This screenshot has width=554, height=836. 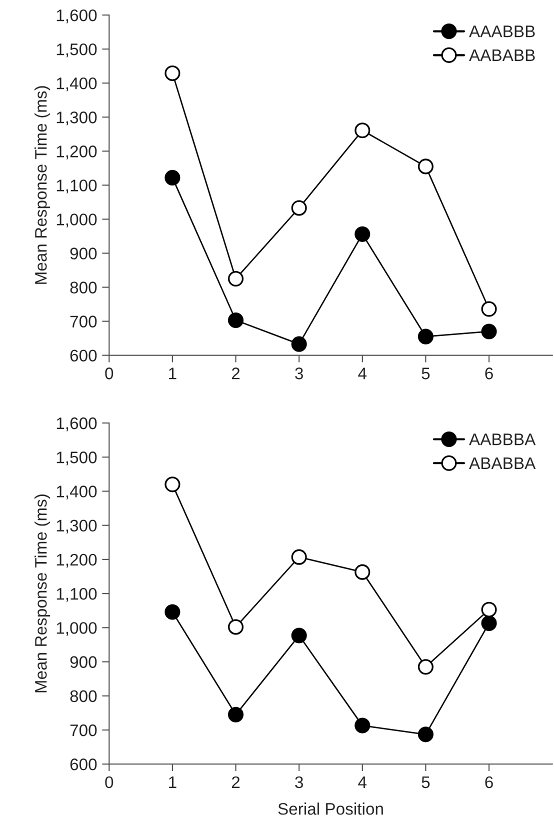 What do you see at coordinates (330, 808) in the screenshot?
I see `x-axis-title: Serial Position` at bounding box center [330, 808].